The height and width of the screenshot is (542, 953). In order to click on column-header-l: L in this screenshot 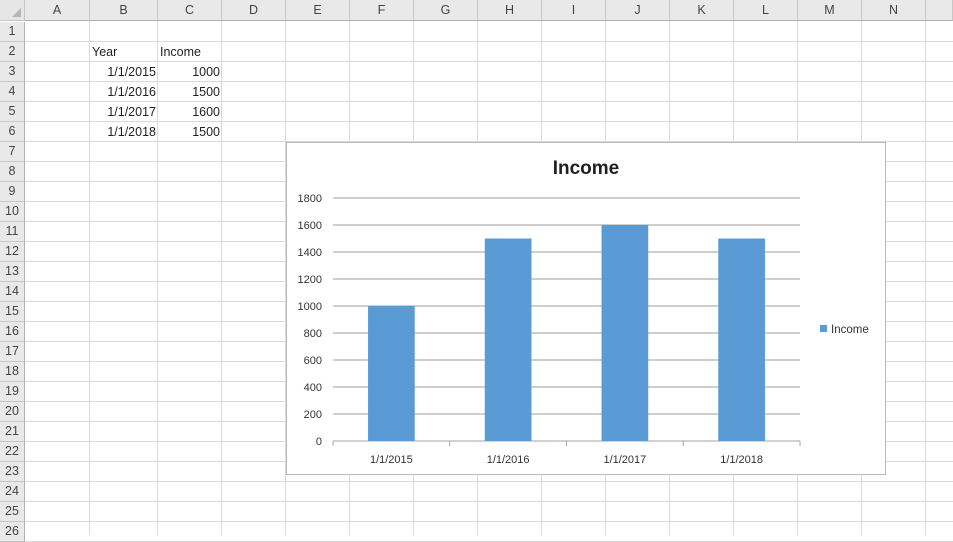, I will do `click(766, 10)`.